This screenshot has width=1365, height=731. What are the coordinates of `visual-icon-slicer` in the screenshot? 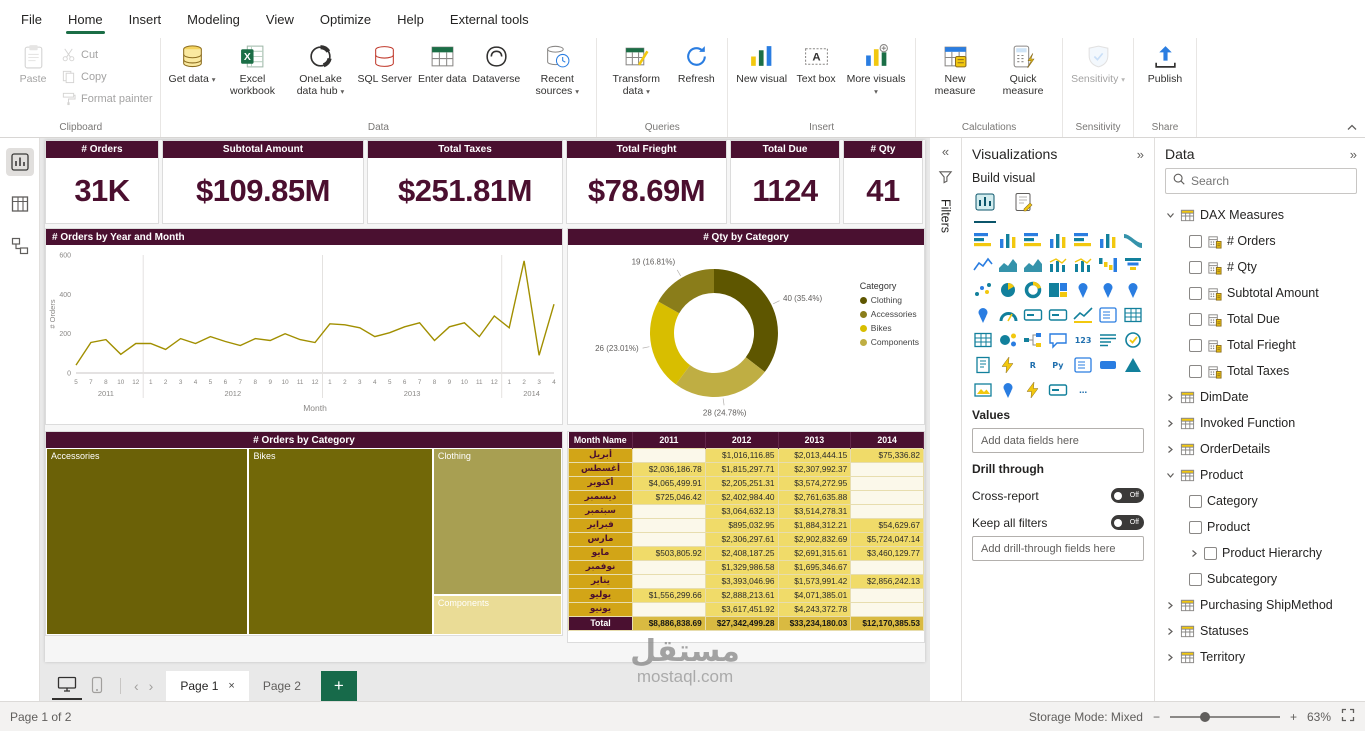 It's located at (1108, 315).